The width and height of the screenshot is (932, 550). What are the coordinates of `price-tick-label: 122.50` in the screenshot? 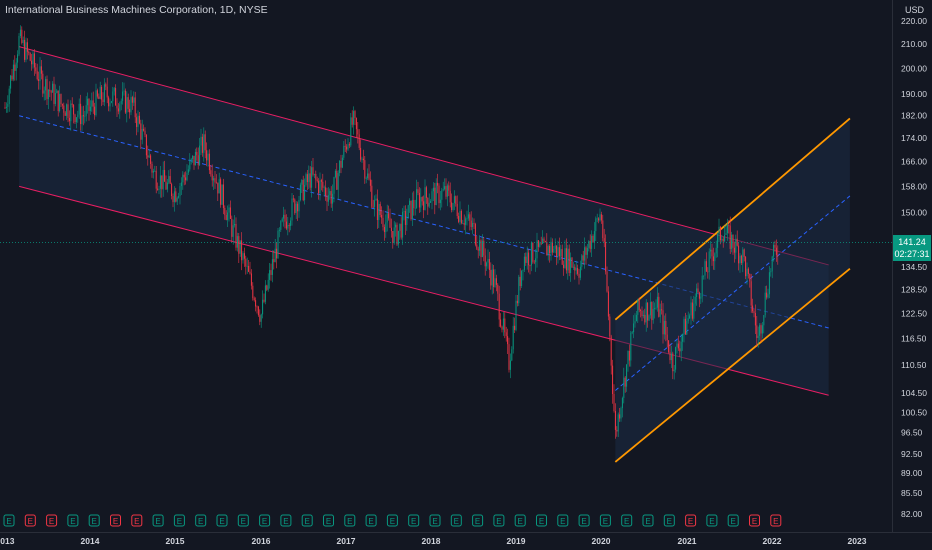 It's located at (914, 313).